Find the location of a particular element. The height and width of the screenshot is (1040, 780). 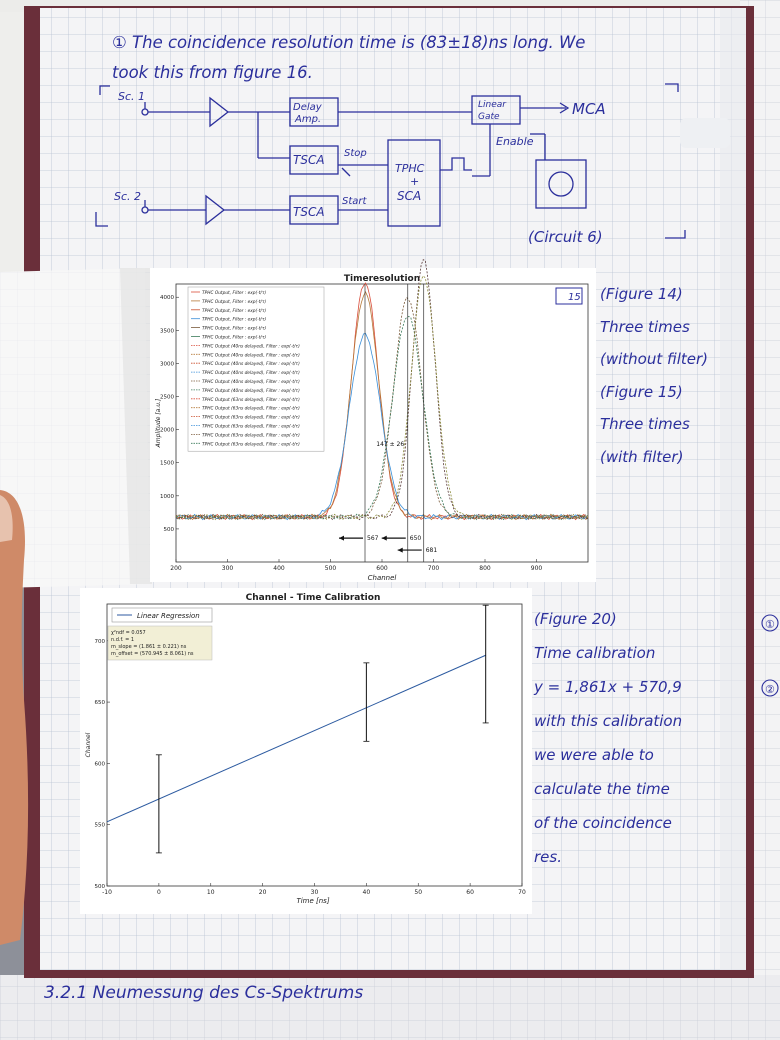

chart2-ticks: -10 0 10 20 30 40 50 60 70 500 550 600 650 700 is located at coordinates (310, 767).